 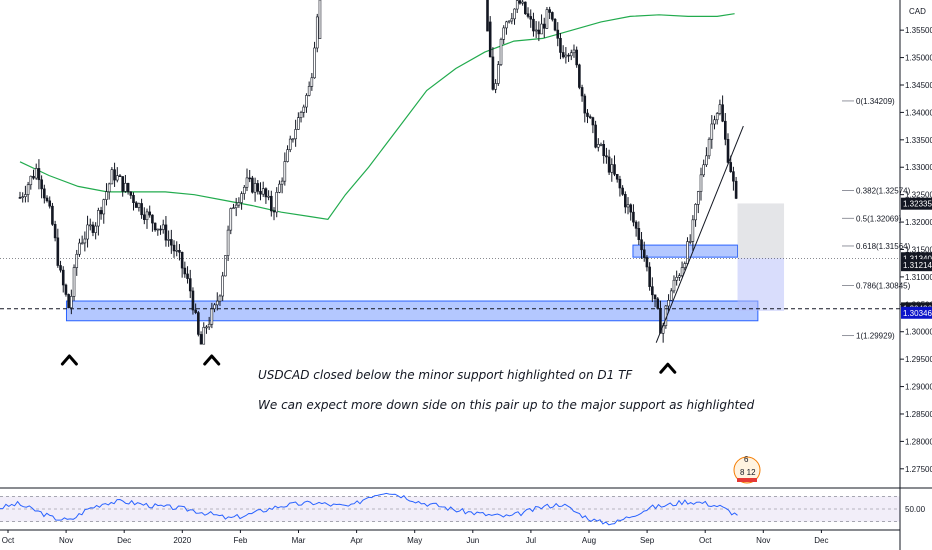 What do you see at coordinates (918, 359) in the screenshot?
I see `price-tick-label: 1.29500` at bounding box center [918, 359].